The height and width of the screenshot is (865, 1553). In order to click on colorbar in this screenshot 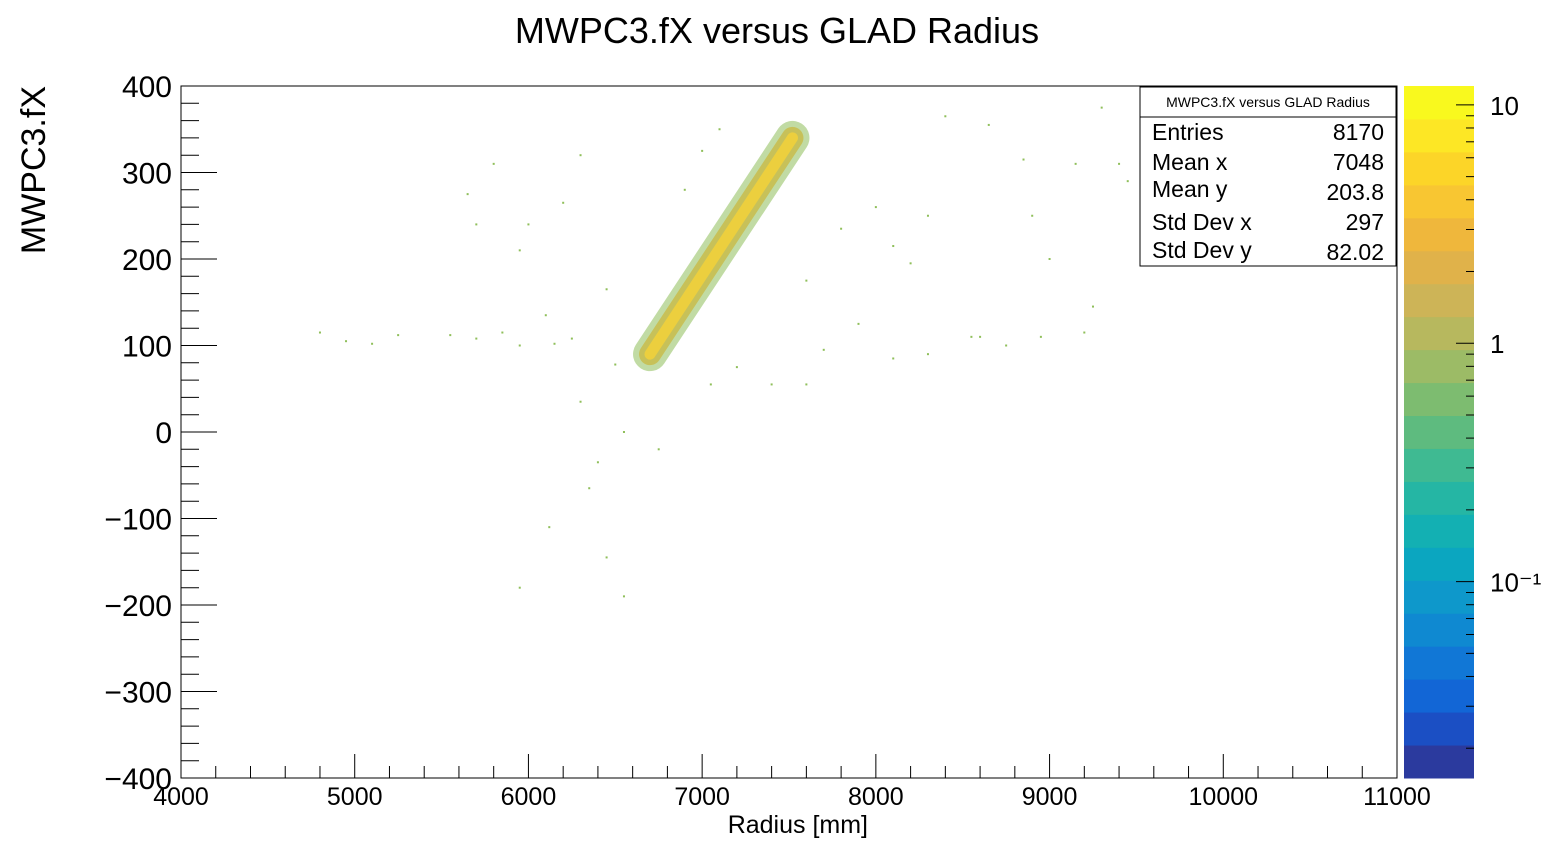, I will do `click(1439, 432)`.